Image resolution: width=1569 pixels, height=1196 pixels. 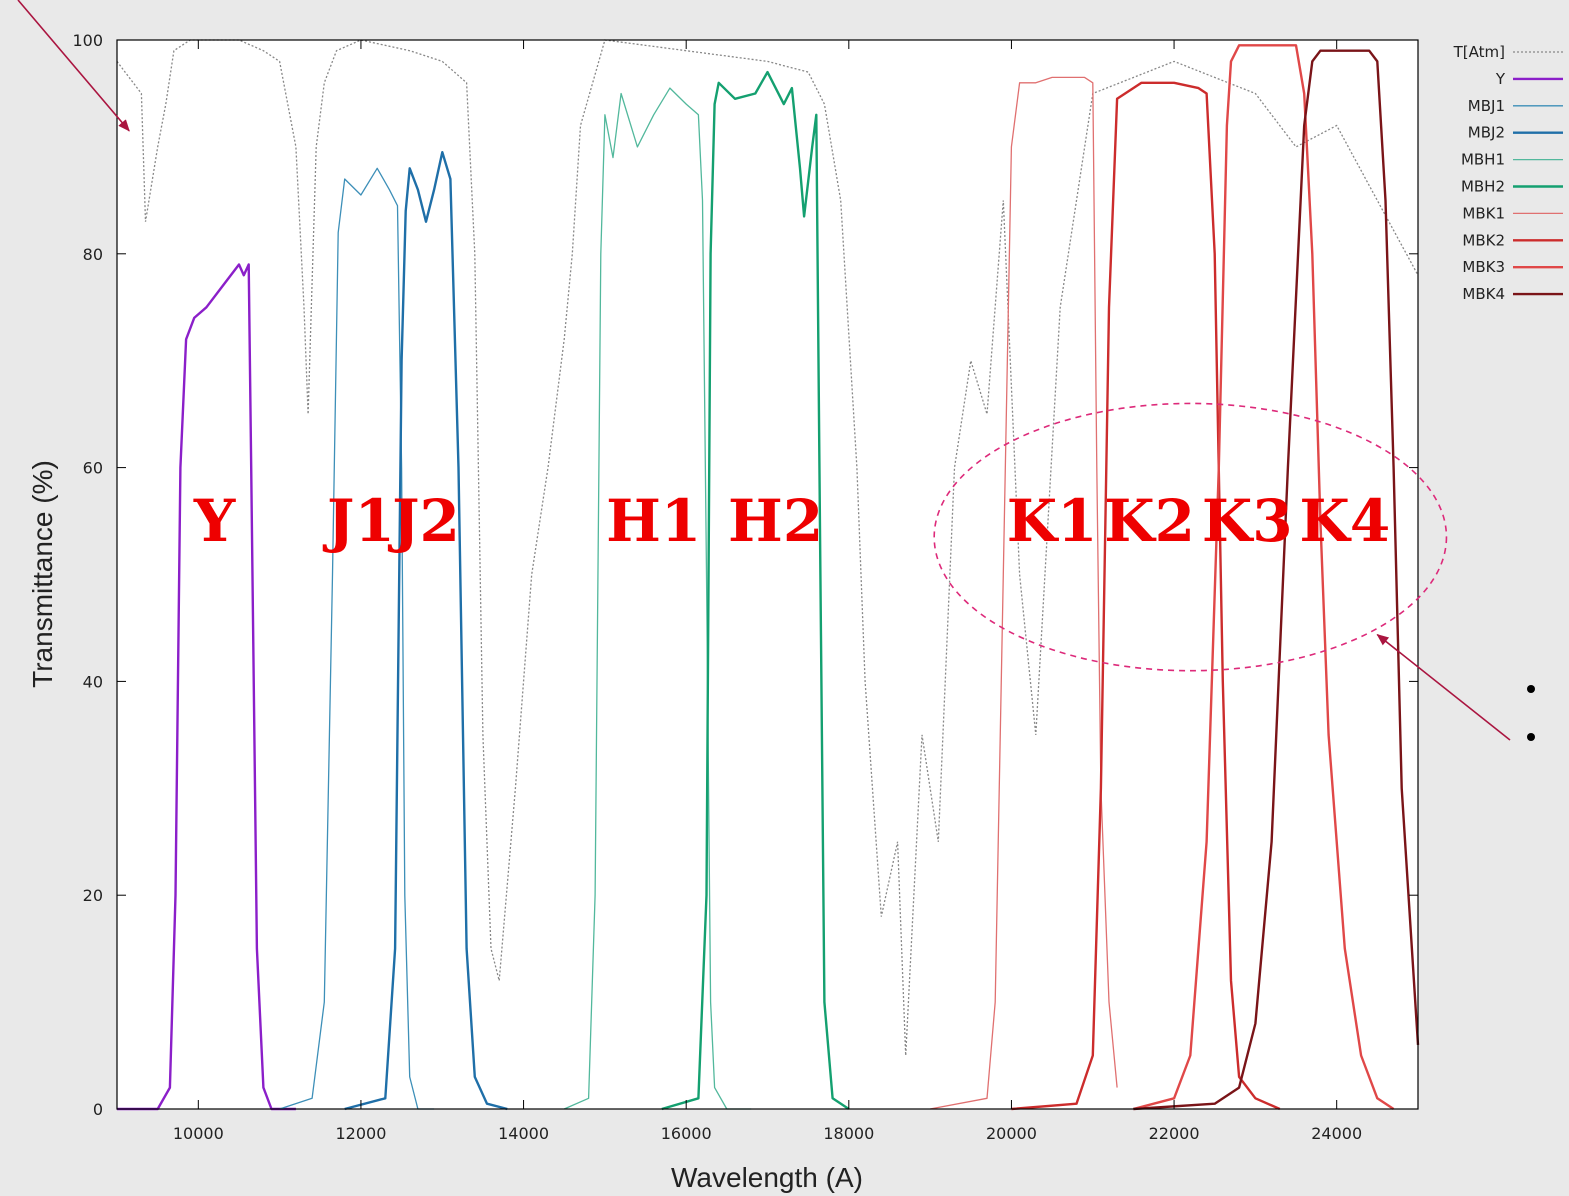 What do you see at coordinates (1486, 106) in the screenshot?
I see `legend-label-mbj1: MBJ1` at bounding box center [1486, 106].